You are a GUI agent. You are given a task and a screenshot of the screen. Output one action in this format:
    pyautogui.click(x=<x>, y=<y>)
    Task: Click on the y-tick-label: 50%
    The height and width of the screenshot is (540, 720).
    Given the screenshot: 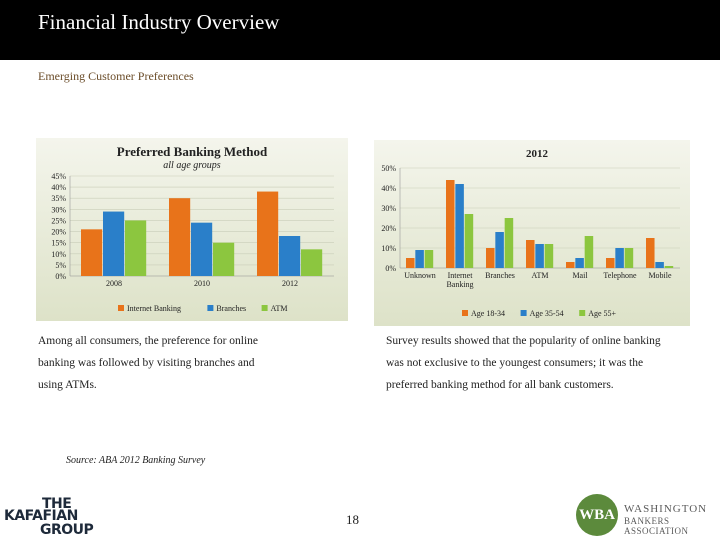 What is the action you would take?
    pyautogui.click(x=388, y=168)
    